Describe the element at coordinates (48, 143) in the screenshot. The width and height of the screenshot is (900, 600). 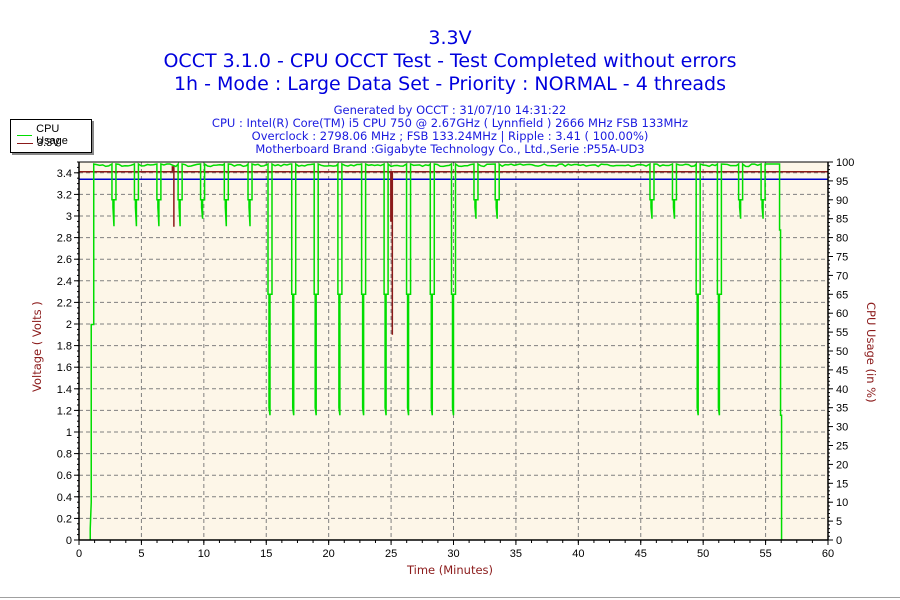
I see `legend-label: 3.3V` at that location.